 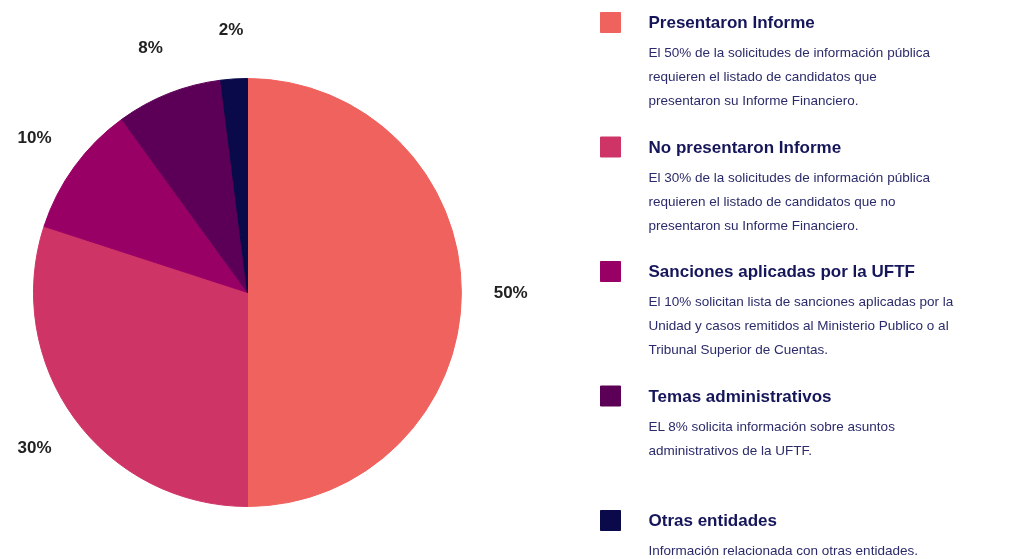 What do you see at coordinates (510, 292) in the screenshot?
I see `data-label: 50%` at bounding box center [510, 292].